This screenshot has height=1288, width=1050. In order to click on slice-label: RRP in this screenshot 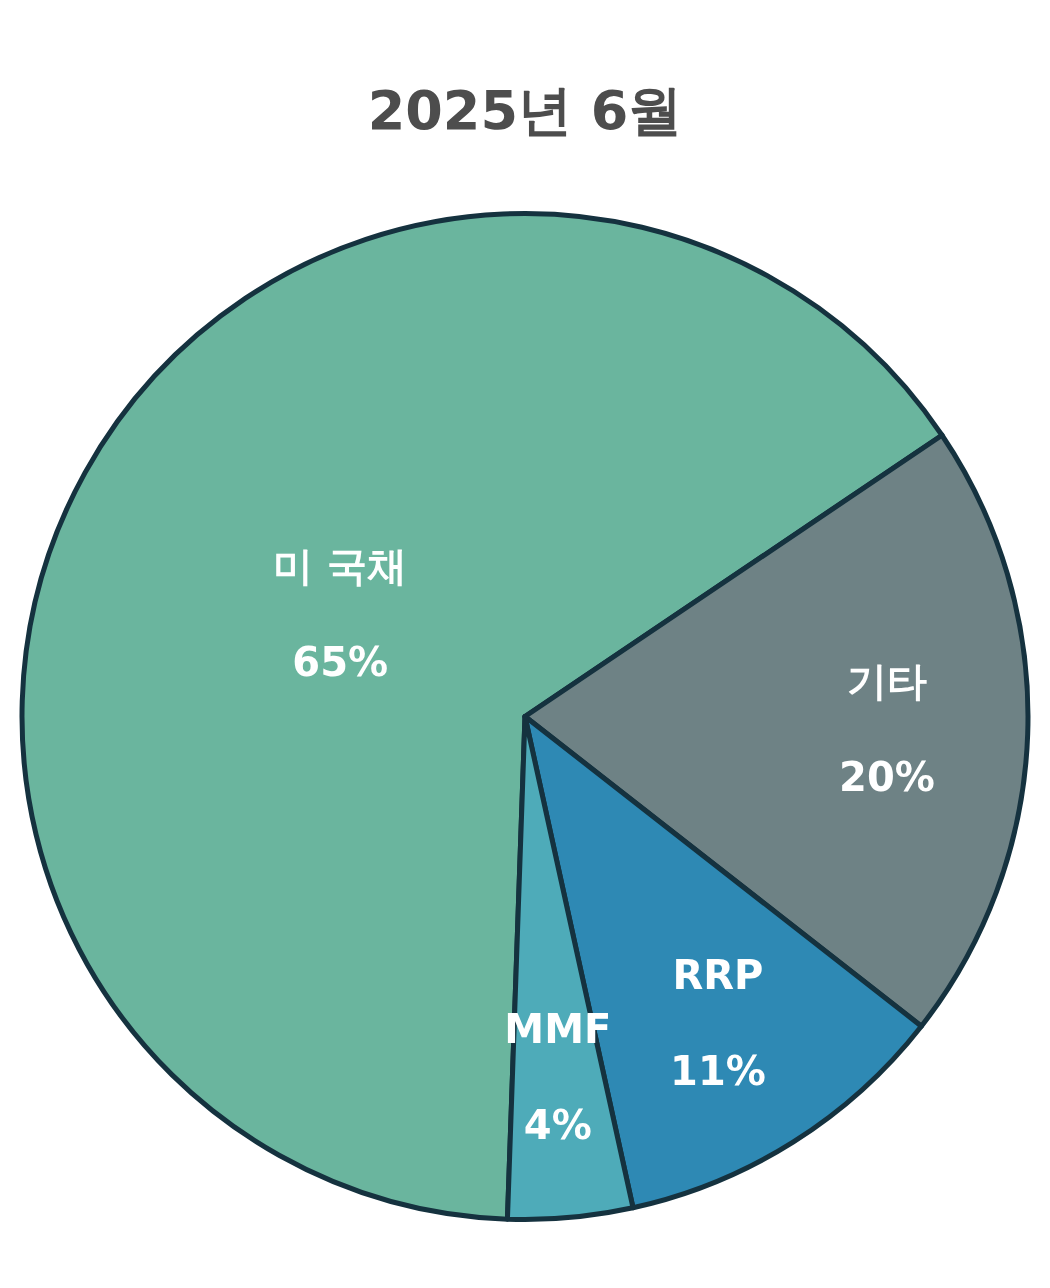, I will do `click(718, 974)`.